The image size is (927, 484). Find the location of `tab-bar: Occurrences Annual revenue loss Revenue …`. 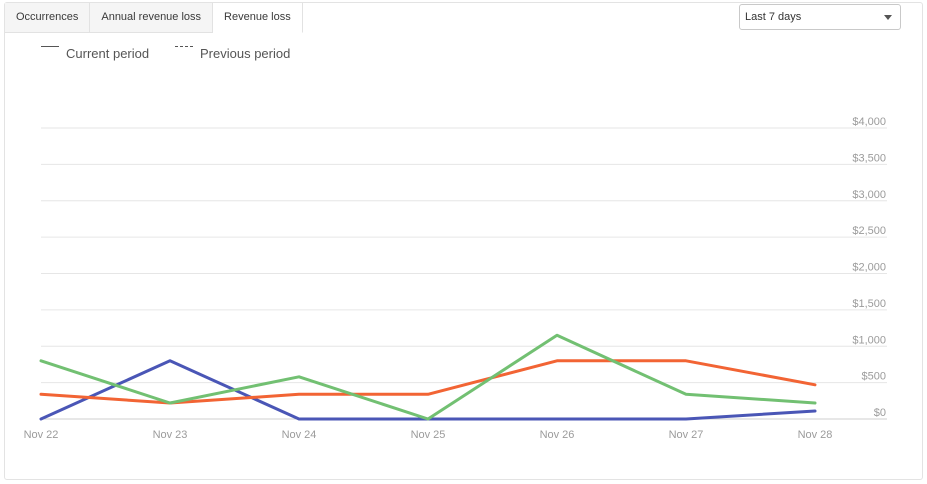

tab-bar: Occurrences Annual revenue loss Revenue … is located at coordinates (154, 18).